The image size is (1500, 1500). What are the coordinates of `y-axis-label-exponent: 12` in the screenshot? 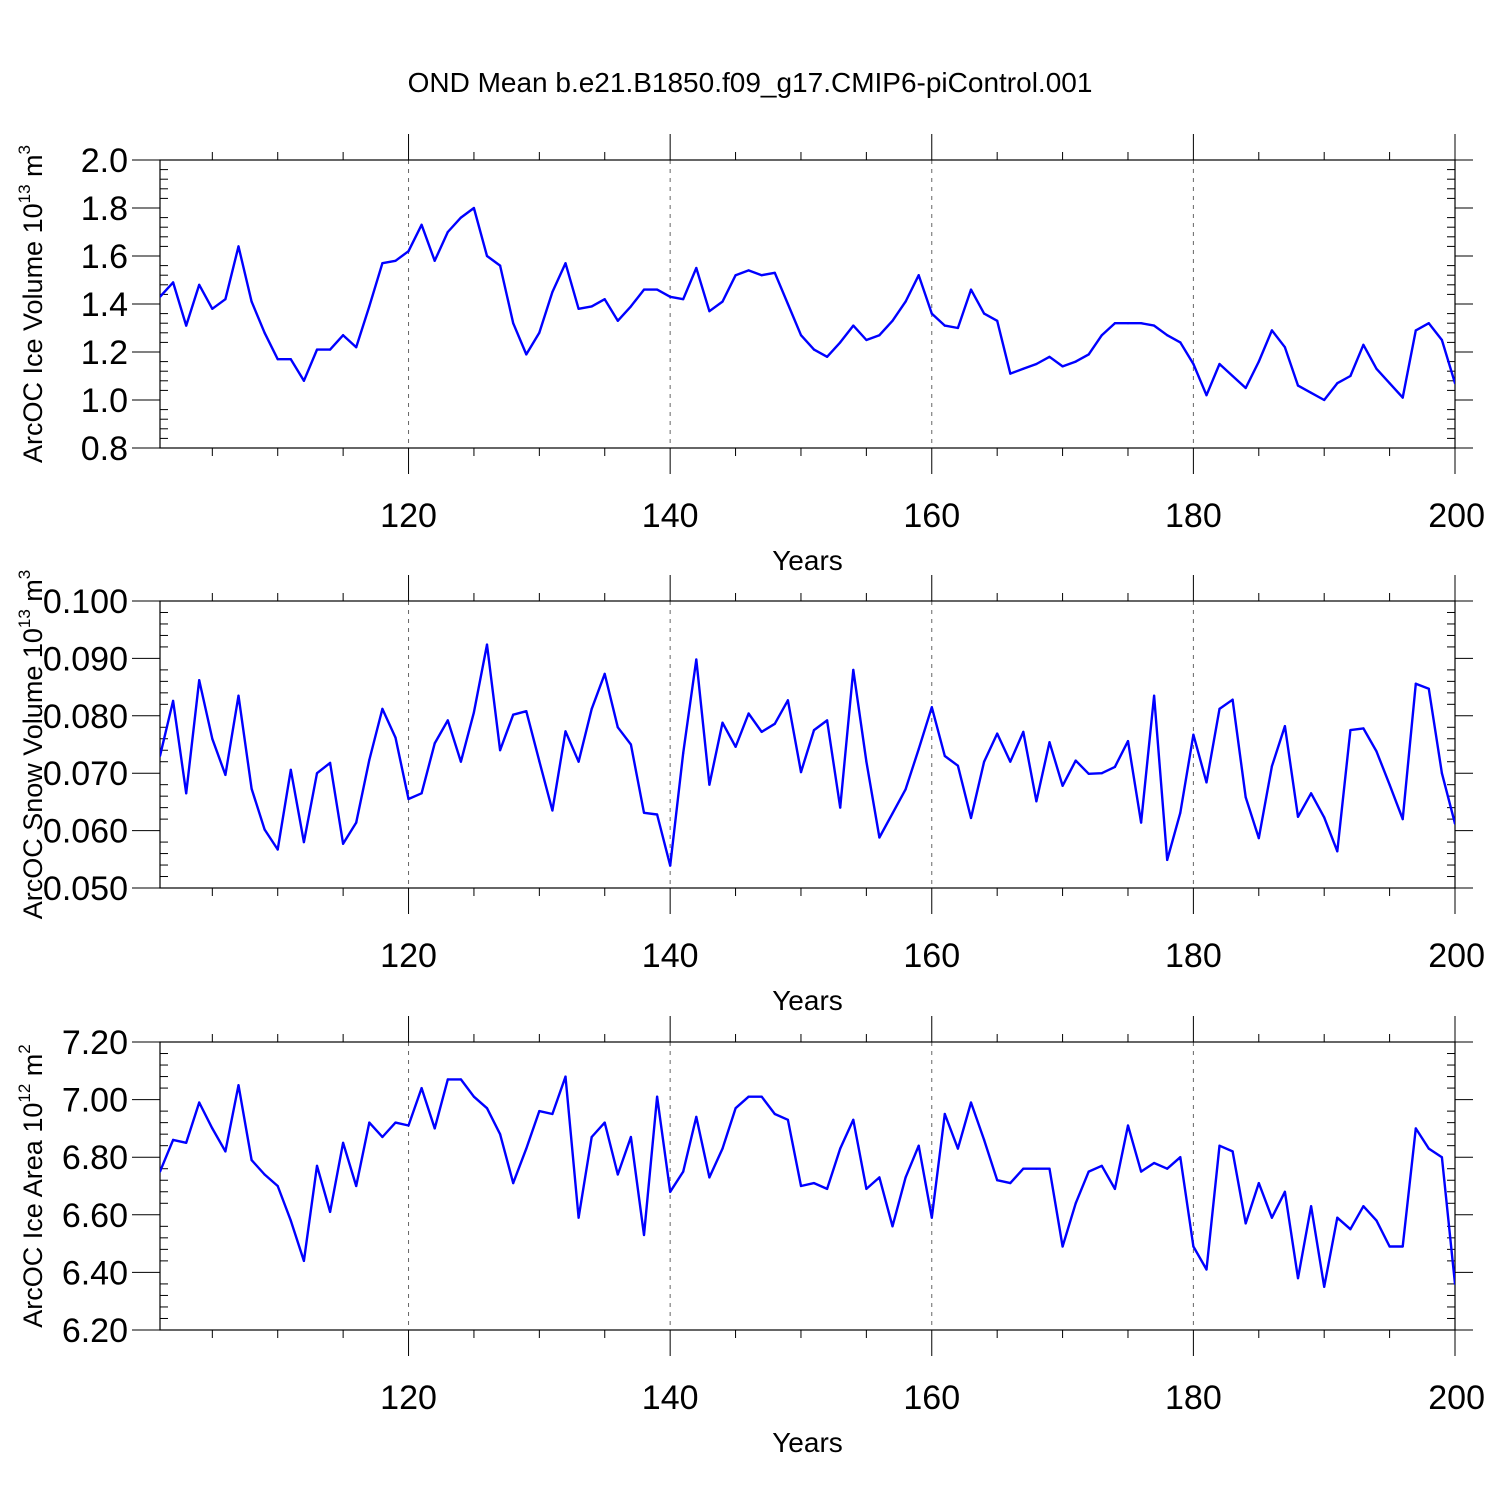 It's located at (24, 1093).